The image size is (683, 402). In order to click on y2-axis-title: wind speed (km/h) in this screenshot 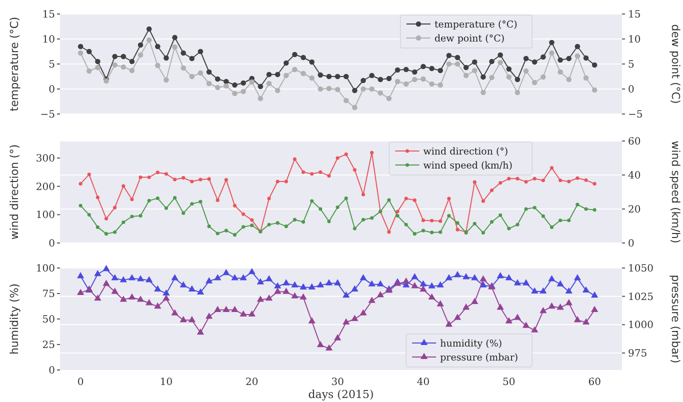, I will do `click(675, 192)`.